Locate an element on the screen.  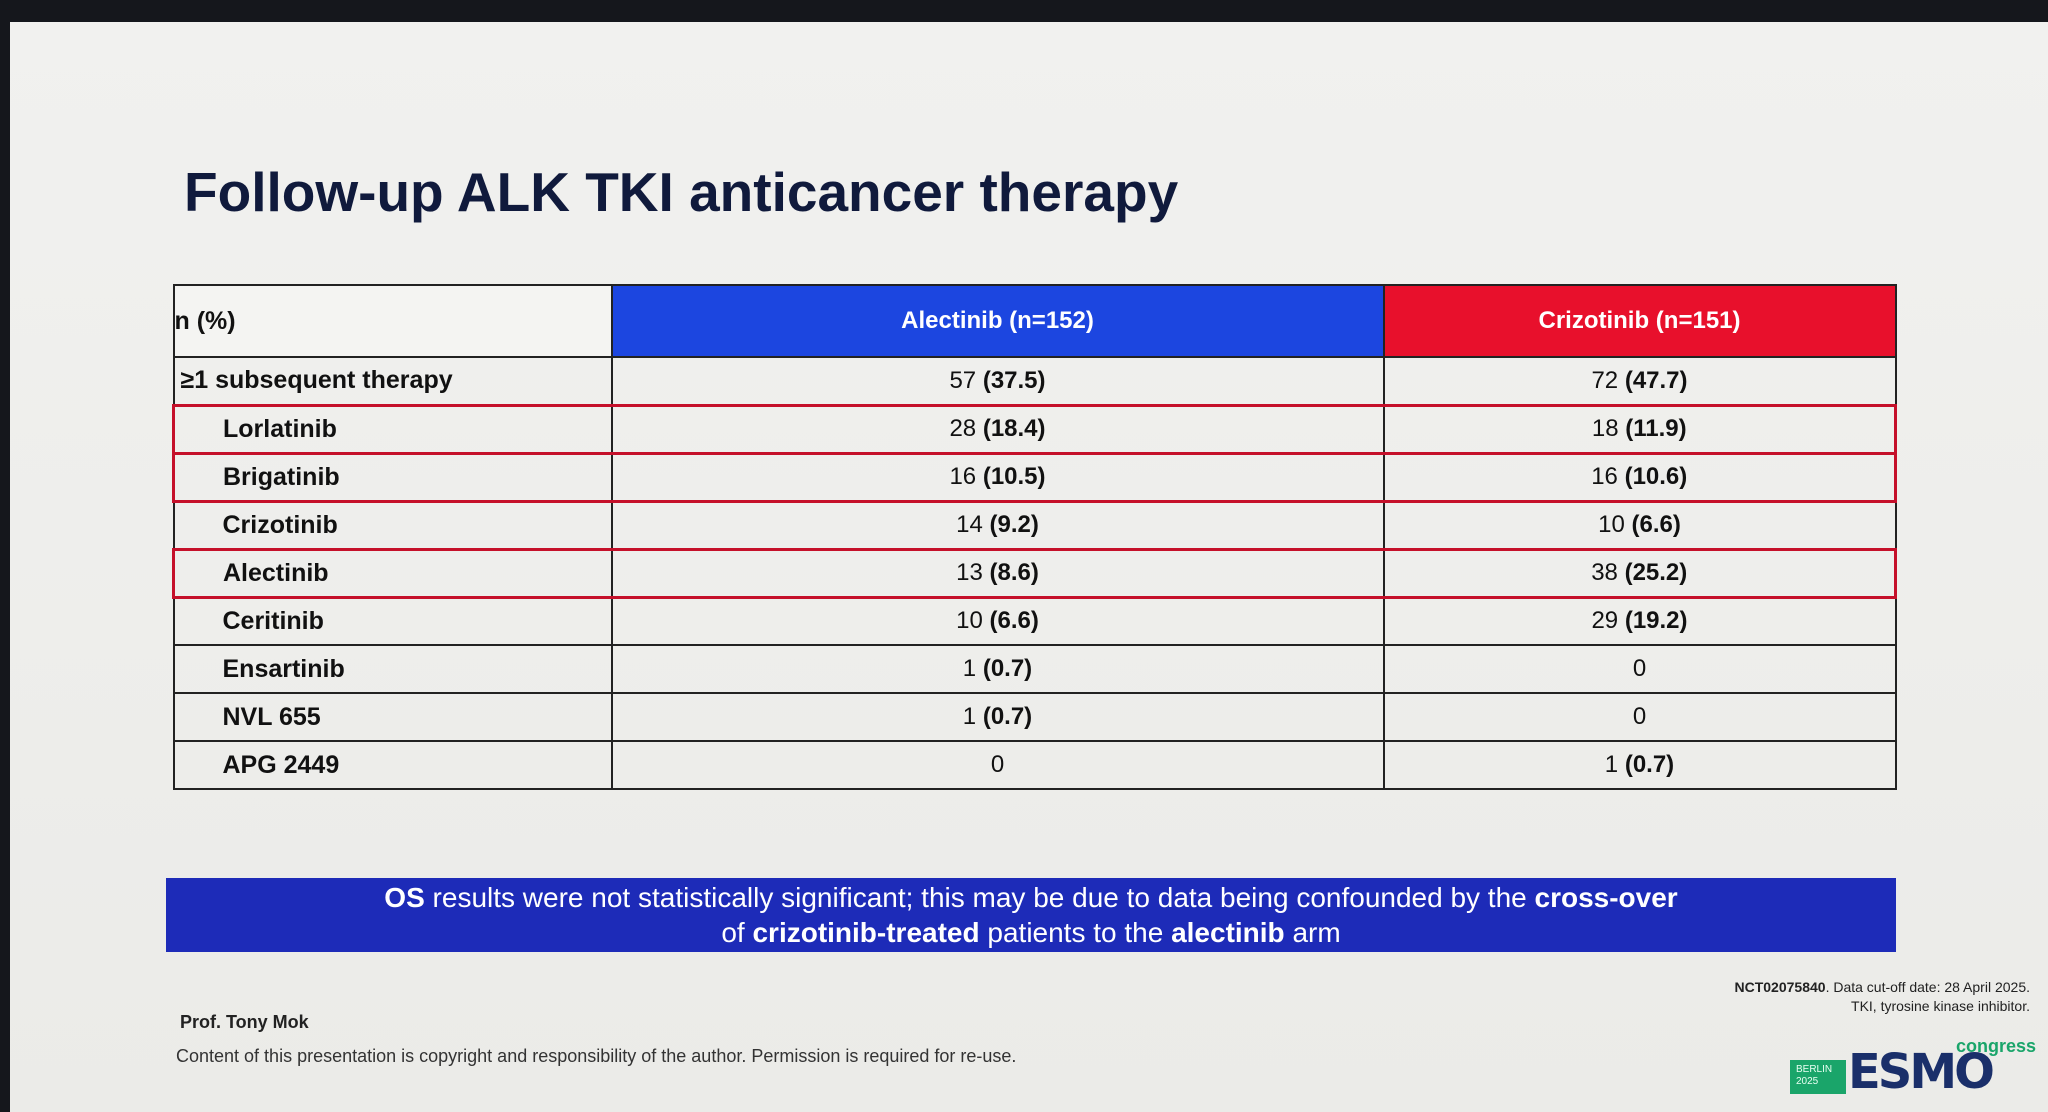
alectinib-value: 14 (9.2) is located at coordinates (997, 525).